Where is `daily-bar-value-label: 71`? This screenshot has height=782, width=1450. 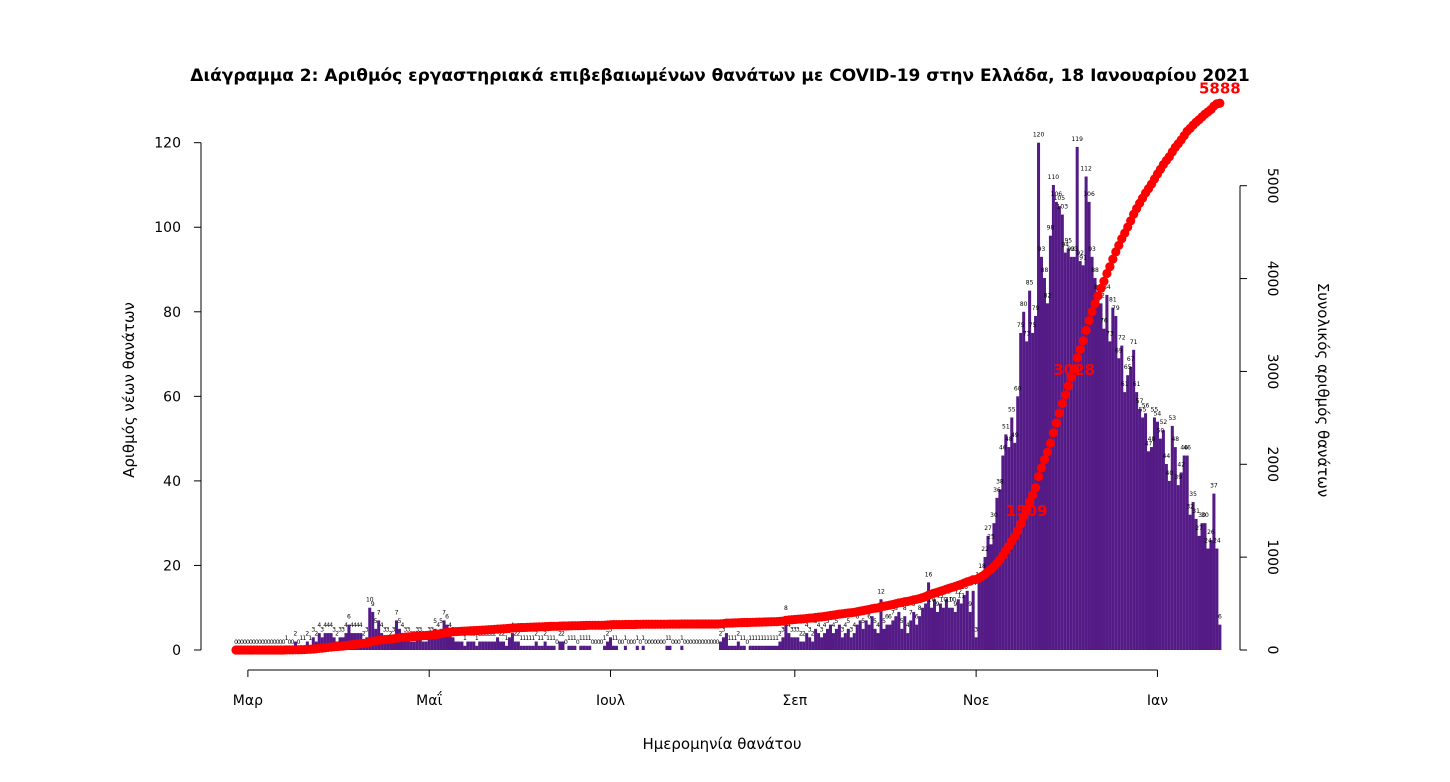
daily-bar-value-label: 71 is located at coordinates (1134, 342).